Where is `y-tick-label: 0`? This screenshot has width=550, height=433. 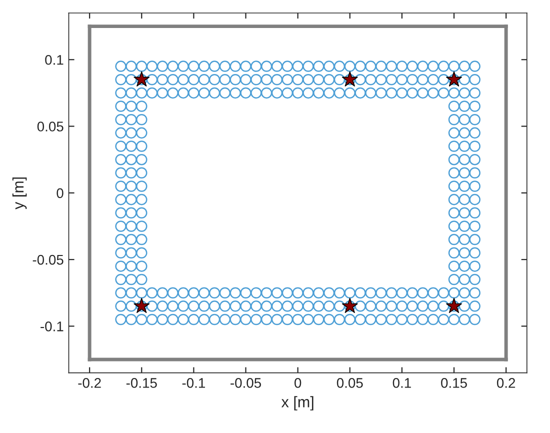 y-tick-label: 0 is located at coordinates (60, 193).